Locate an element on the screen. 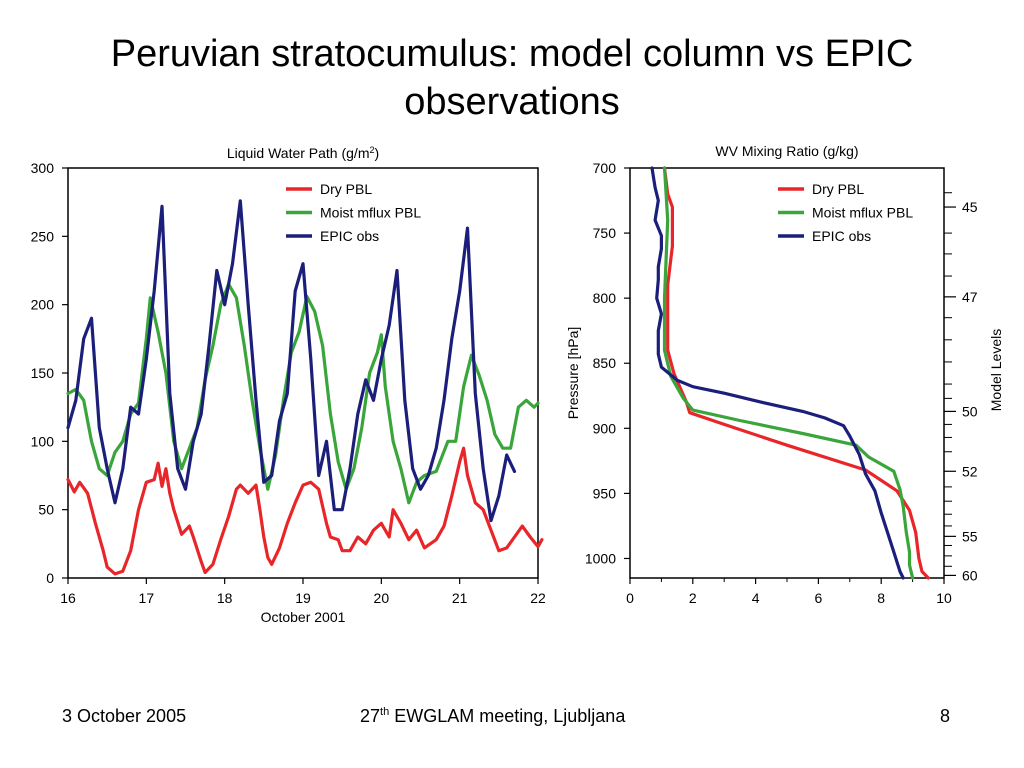 The image size is (1024, 768). wv-series-line-epic-obs is located at coordinates (777, 373).